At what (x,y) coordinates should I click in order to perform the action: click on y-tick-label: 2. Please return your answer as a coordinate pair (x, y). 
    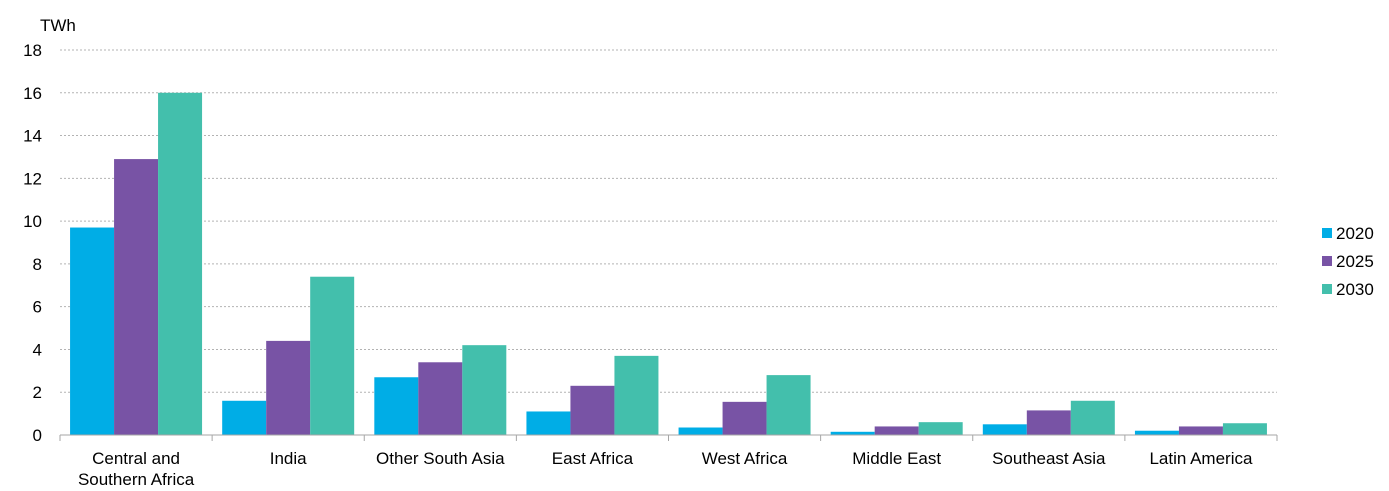
    Looking at the image, I should click on (37, 392).